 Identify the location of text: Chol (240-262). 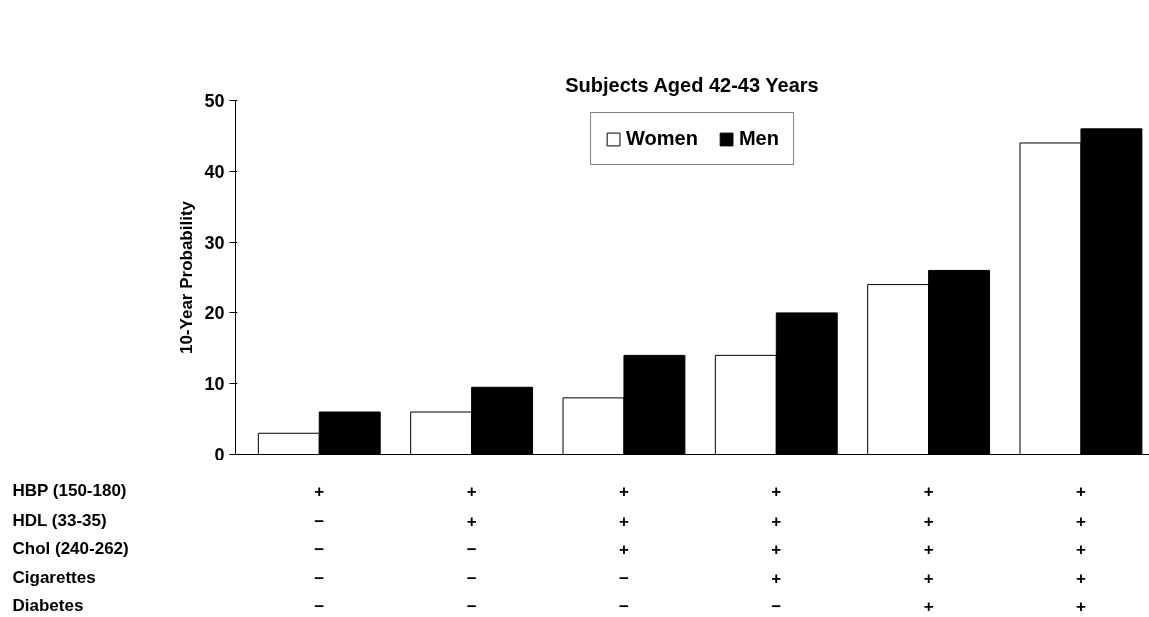
(70, 548).